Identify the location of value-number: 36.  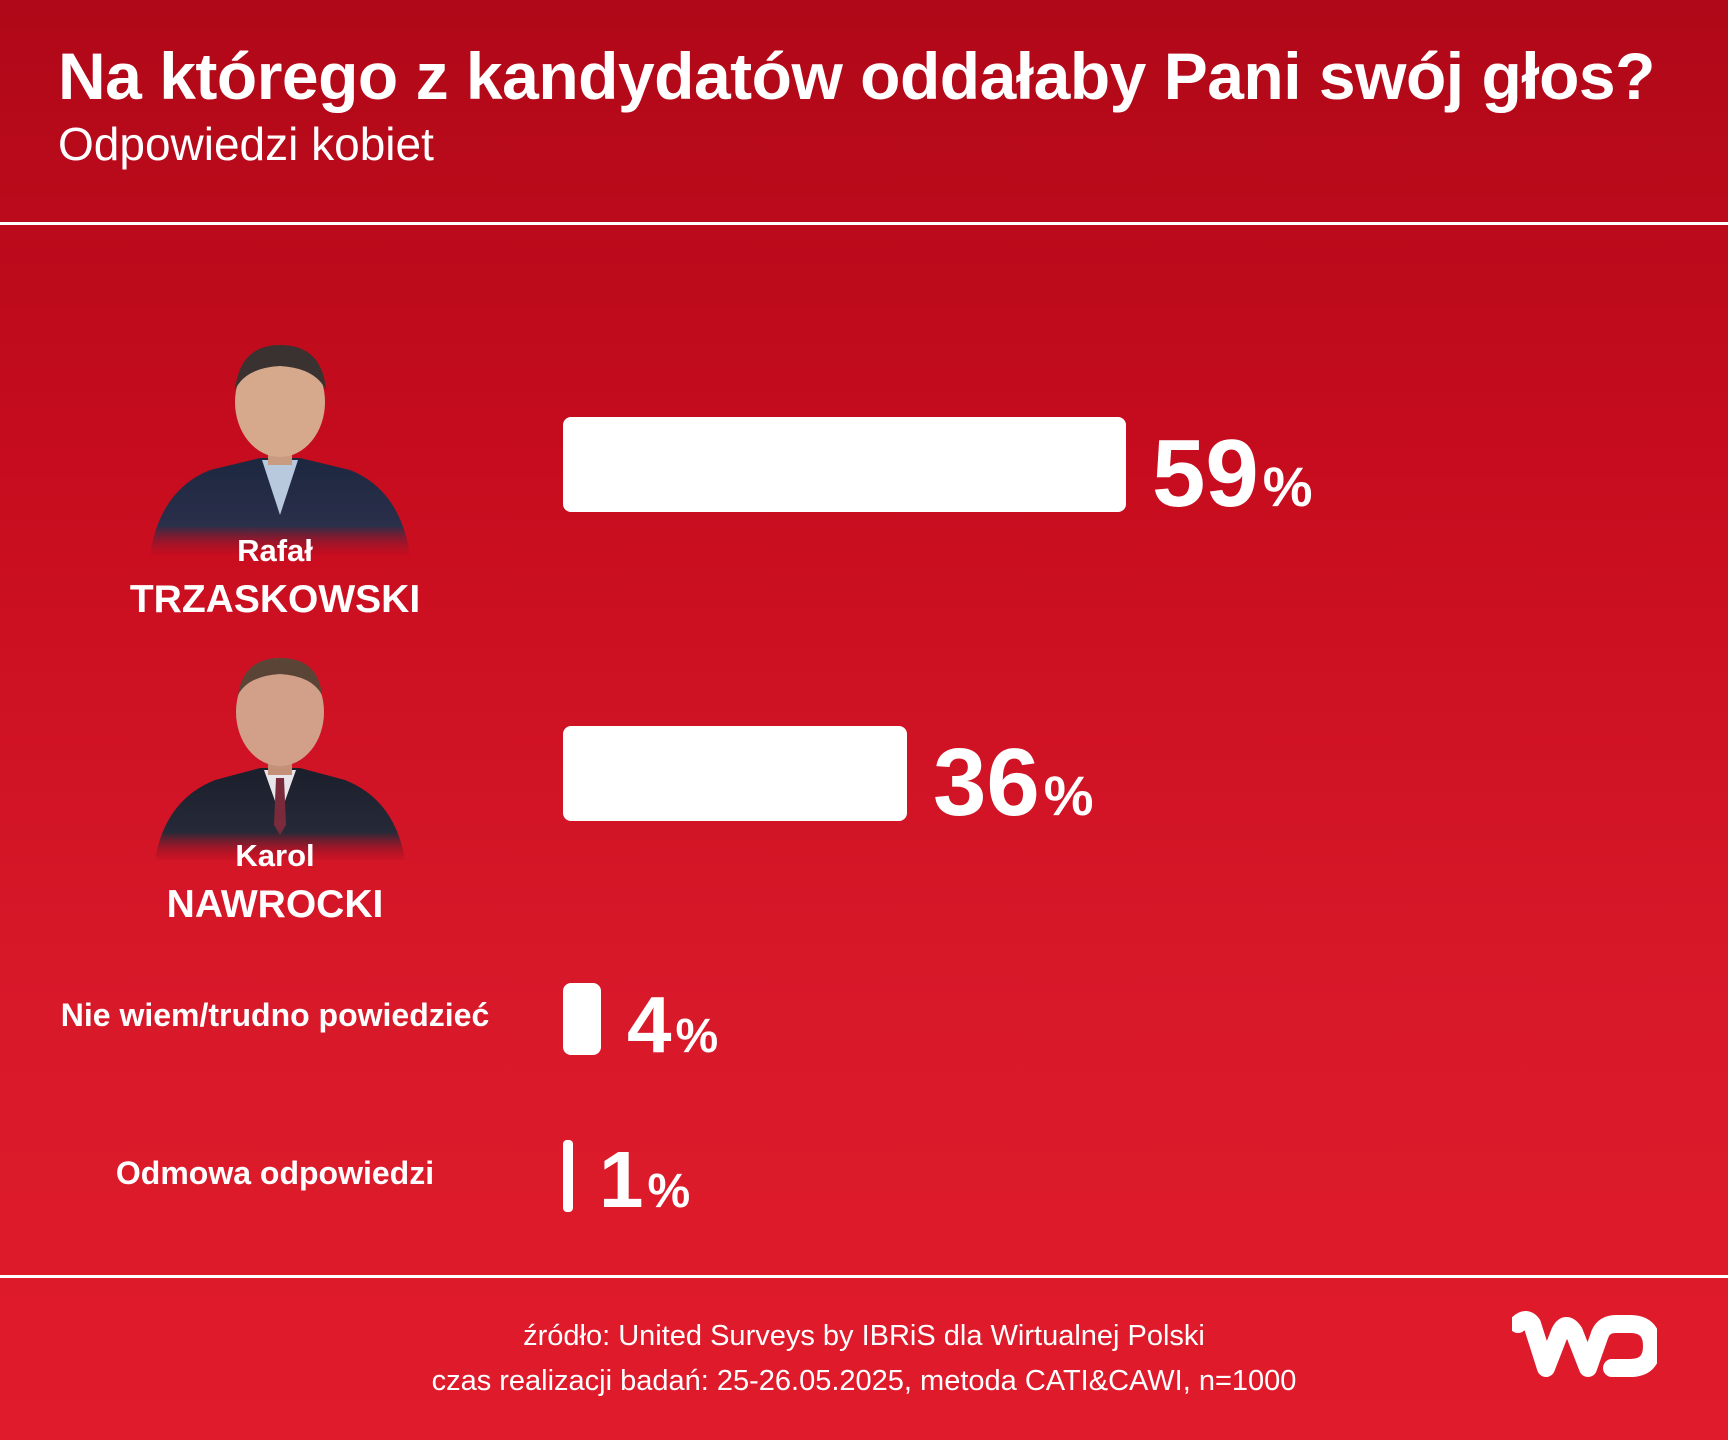
(986, 782).